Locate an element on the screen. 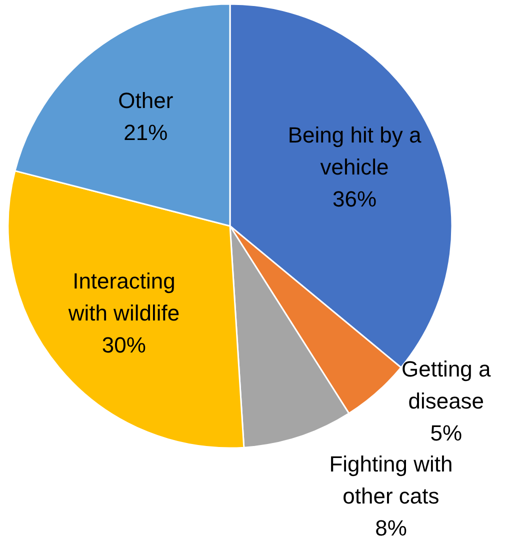  slice-label: Getting a disease is located at coordinates (446, 385).